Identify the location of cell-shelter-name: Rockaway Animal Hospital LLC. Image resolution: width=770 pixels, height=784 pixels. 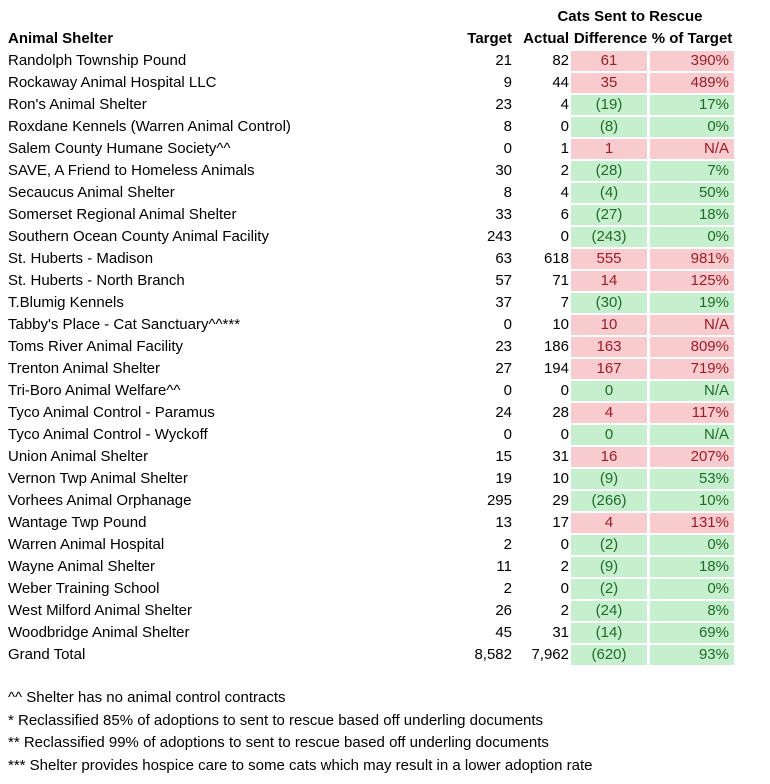
(112, 82).